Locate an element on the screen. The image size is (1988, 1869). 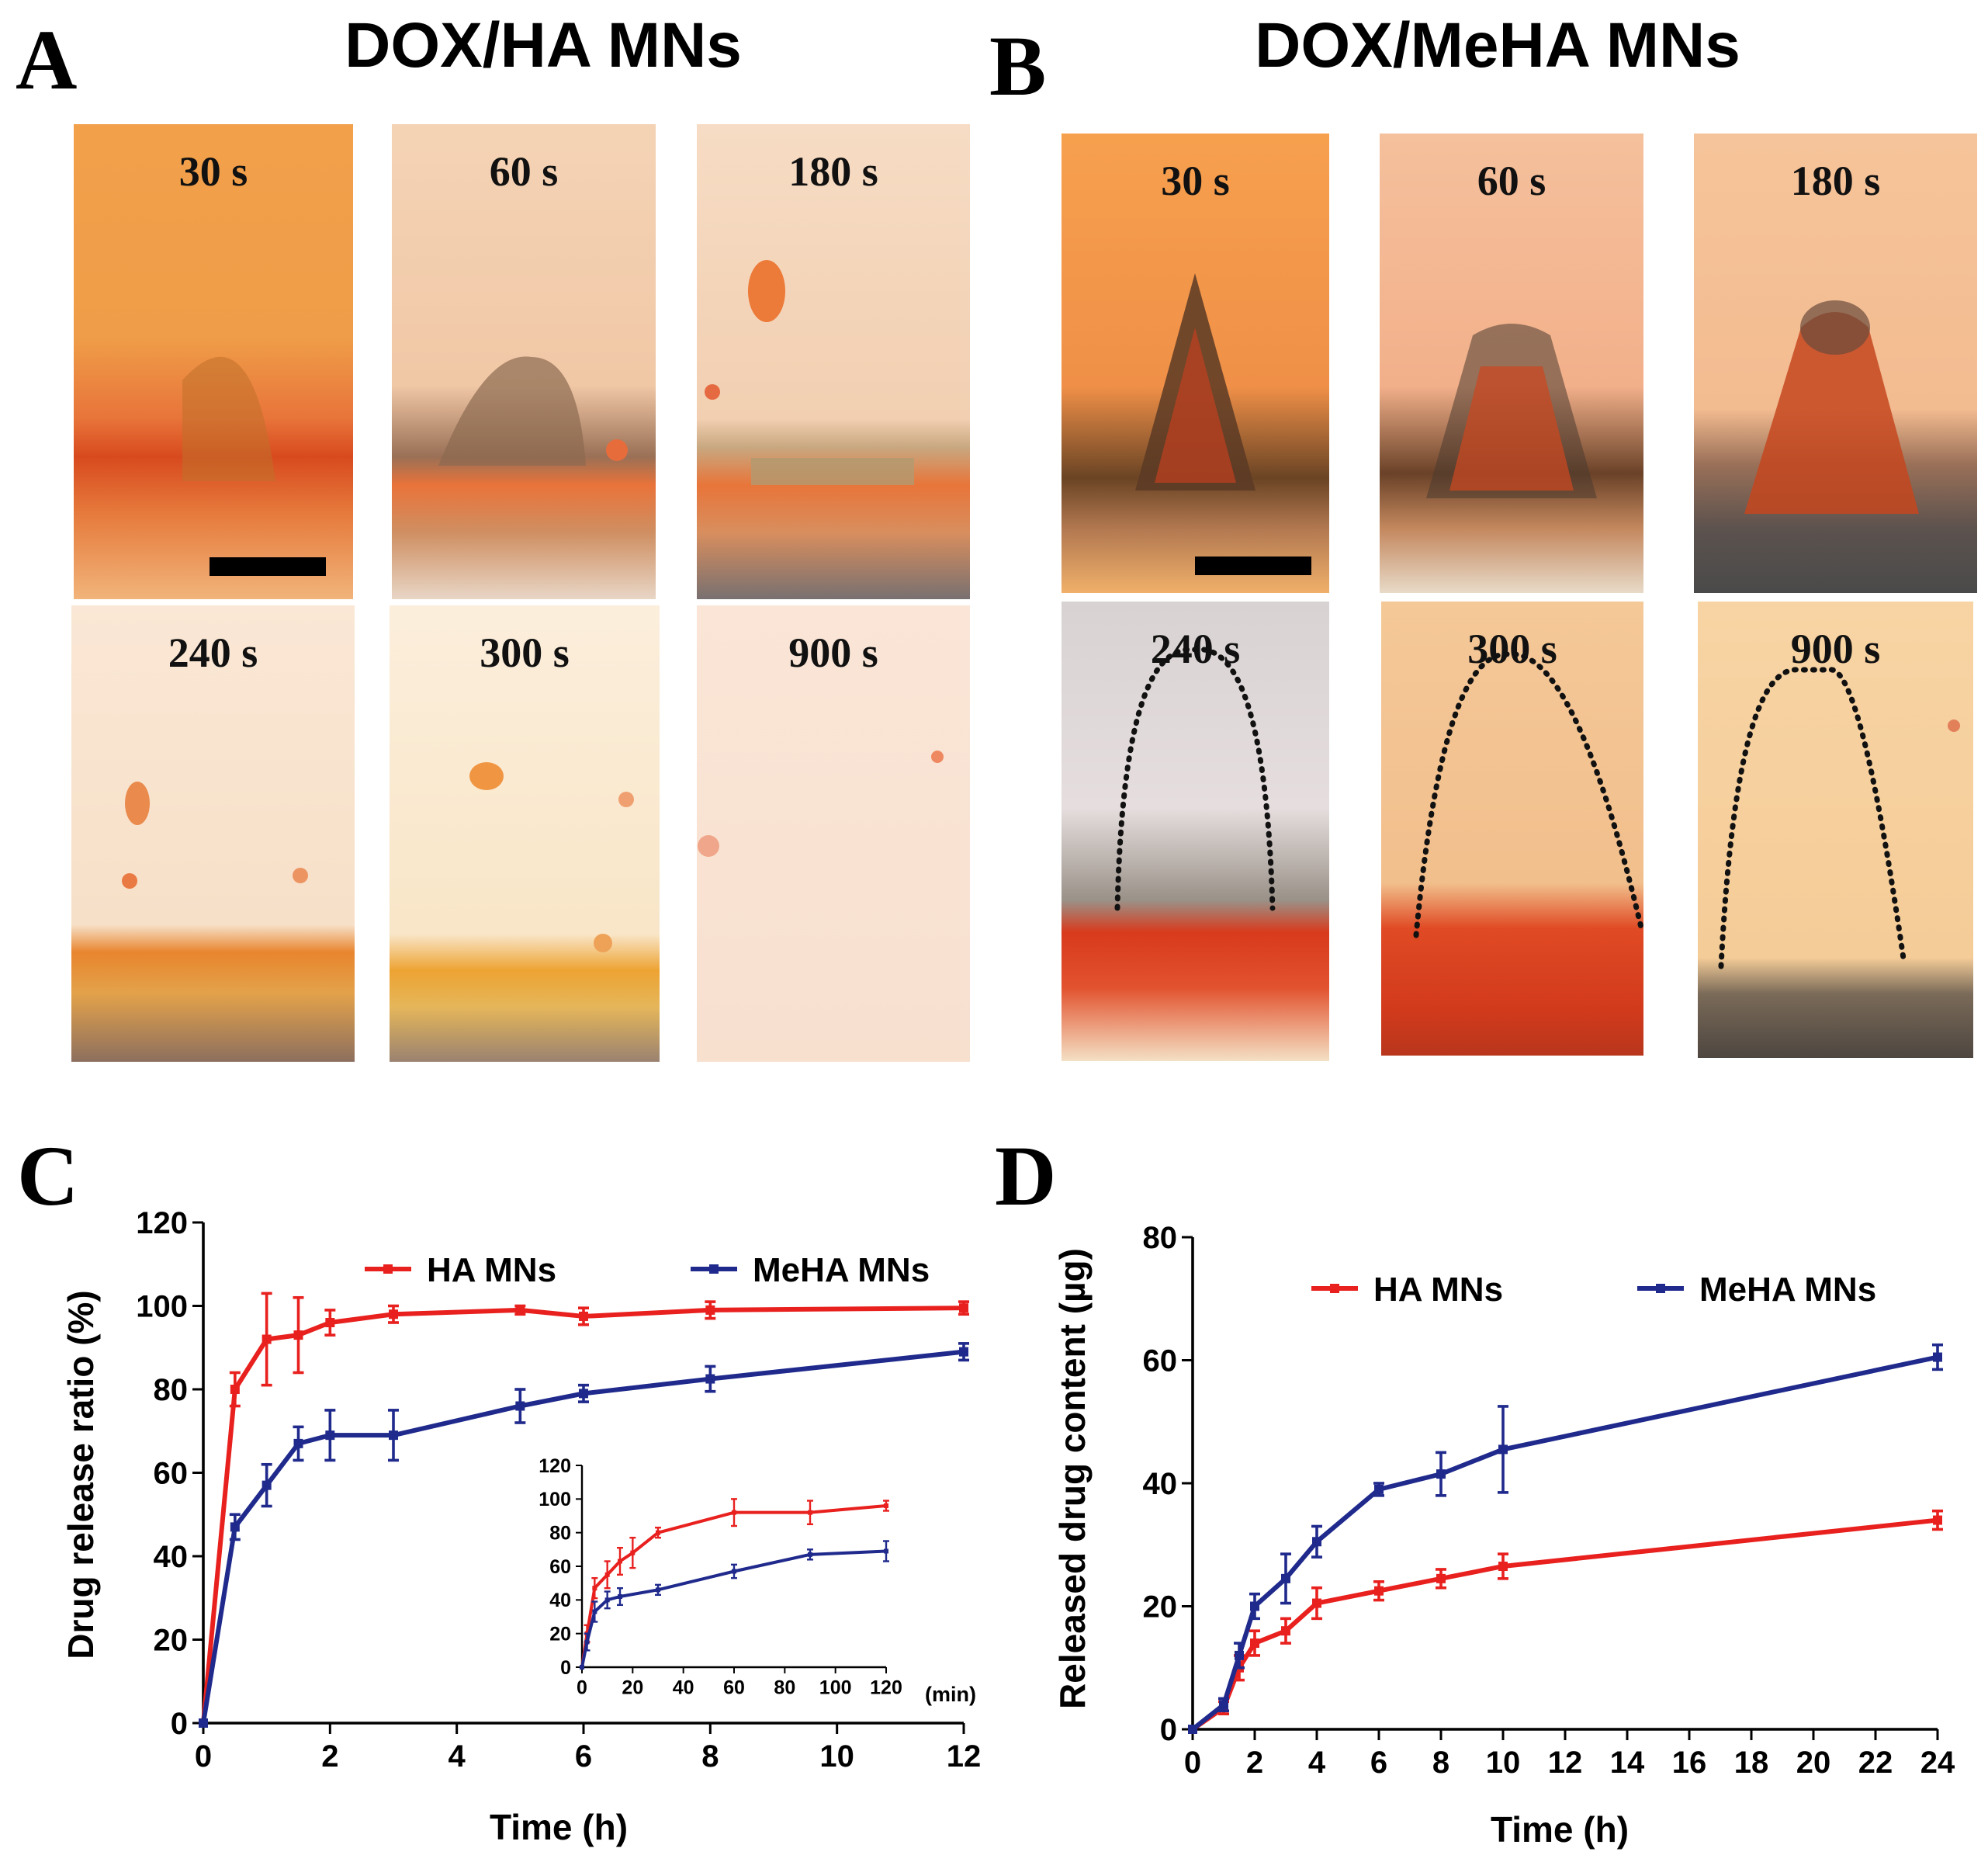
micrograph-a-900s: 900 s is located at coordinates (833, 834).